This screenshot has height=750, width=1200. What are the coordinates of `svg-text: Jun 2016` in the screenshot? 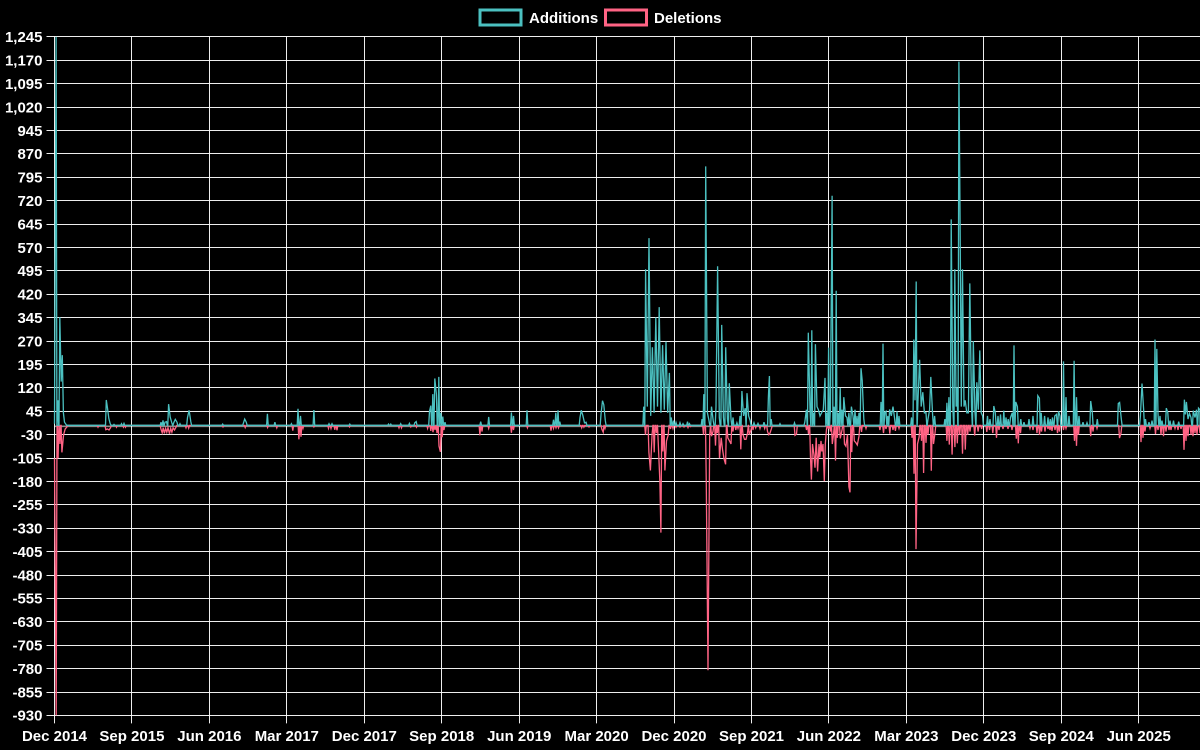 It's located at (209, 736).